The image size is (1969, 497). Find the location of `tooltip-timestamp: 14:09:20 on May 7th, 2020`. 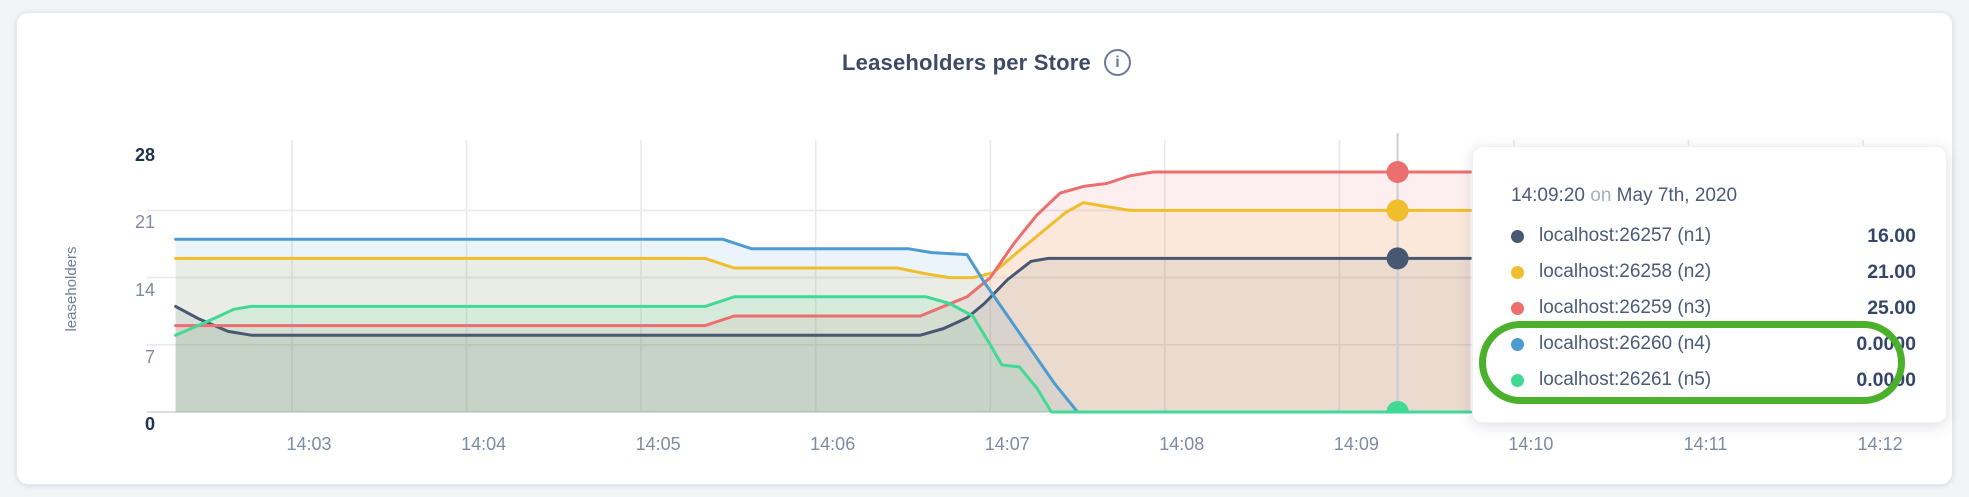

tooltip-timestamp: 14:09:20 on May 7th, 2020 is located at coordinates (1713, 196).